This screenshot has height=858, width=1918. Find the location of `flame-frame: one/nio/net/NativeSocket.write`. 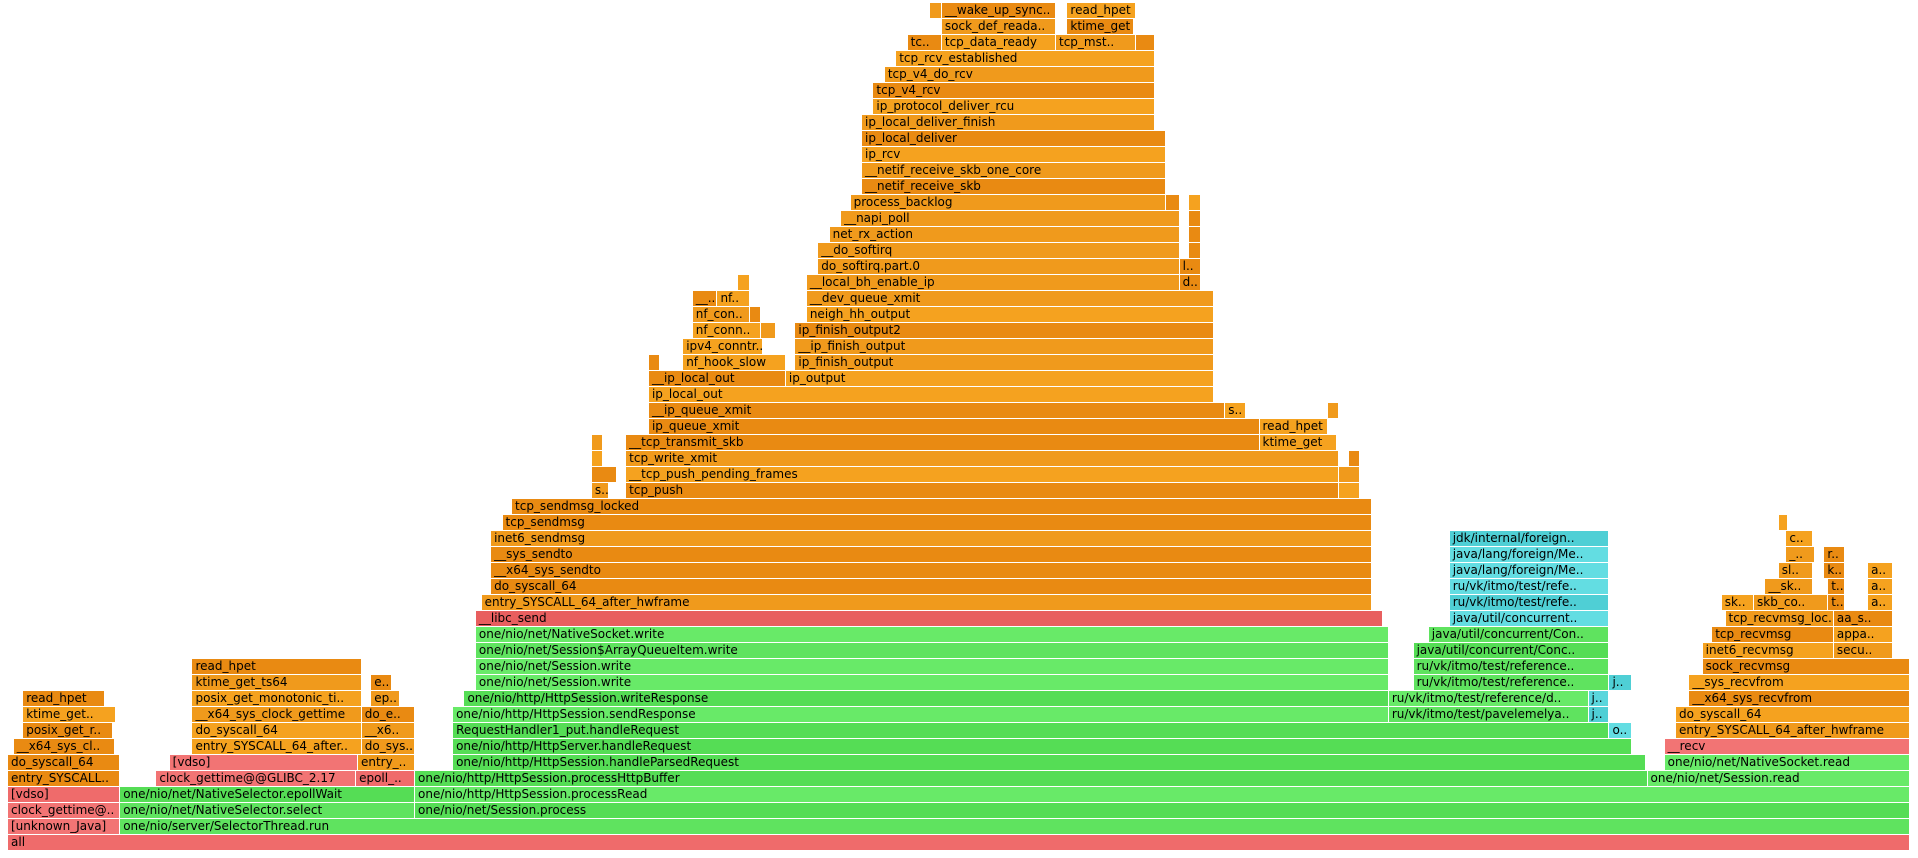

flame-frame: one/nio/net/NativeSocket.write is located at coordinates (932, 634).